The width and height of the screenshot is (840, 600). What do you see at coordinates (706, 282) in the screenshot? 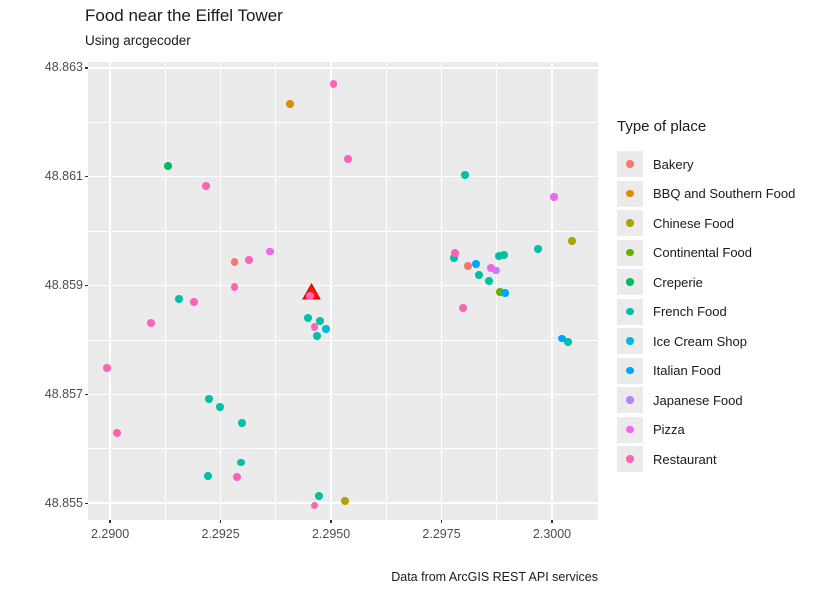
I see `legend-item-creperie: Creperie` at bounding box center [706, 282].